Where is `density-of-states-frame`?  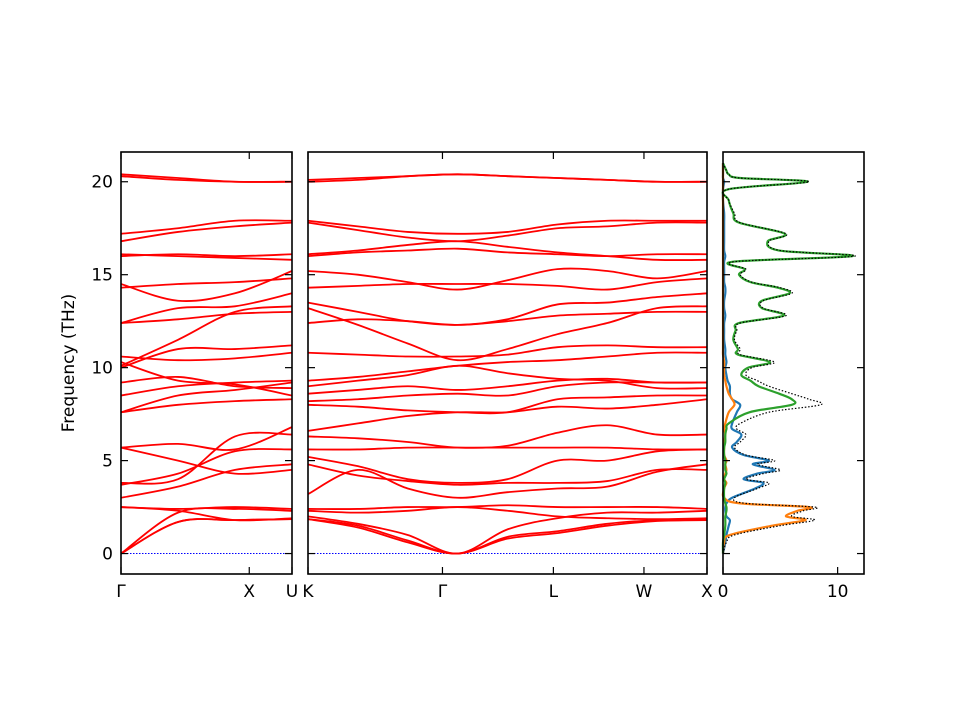
density-of-states-frame is located at coordinates (793, 363).